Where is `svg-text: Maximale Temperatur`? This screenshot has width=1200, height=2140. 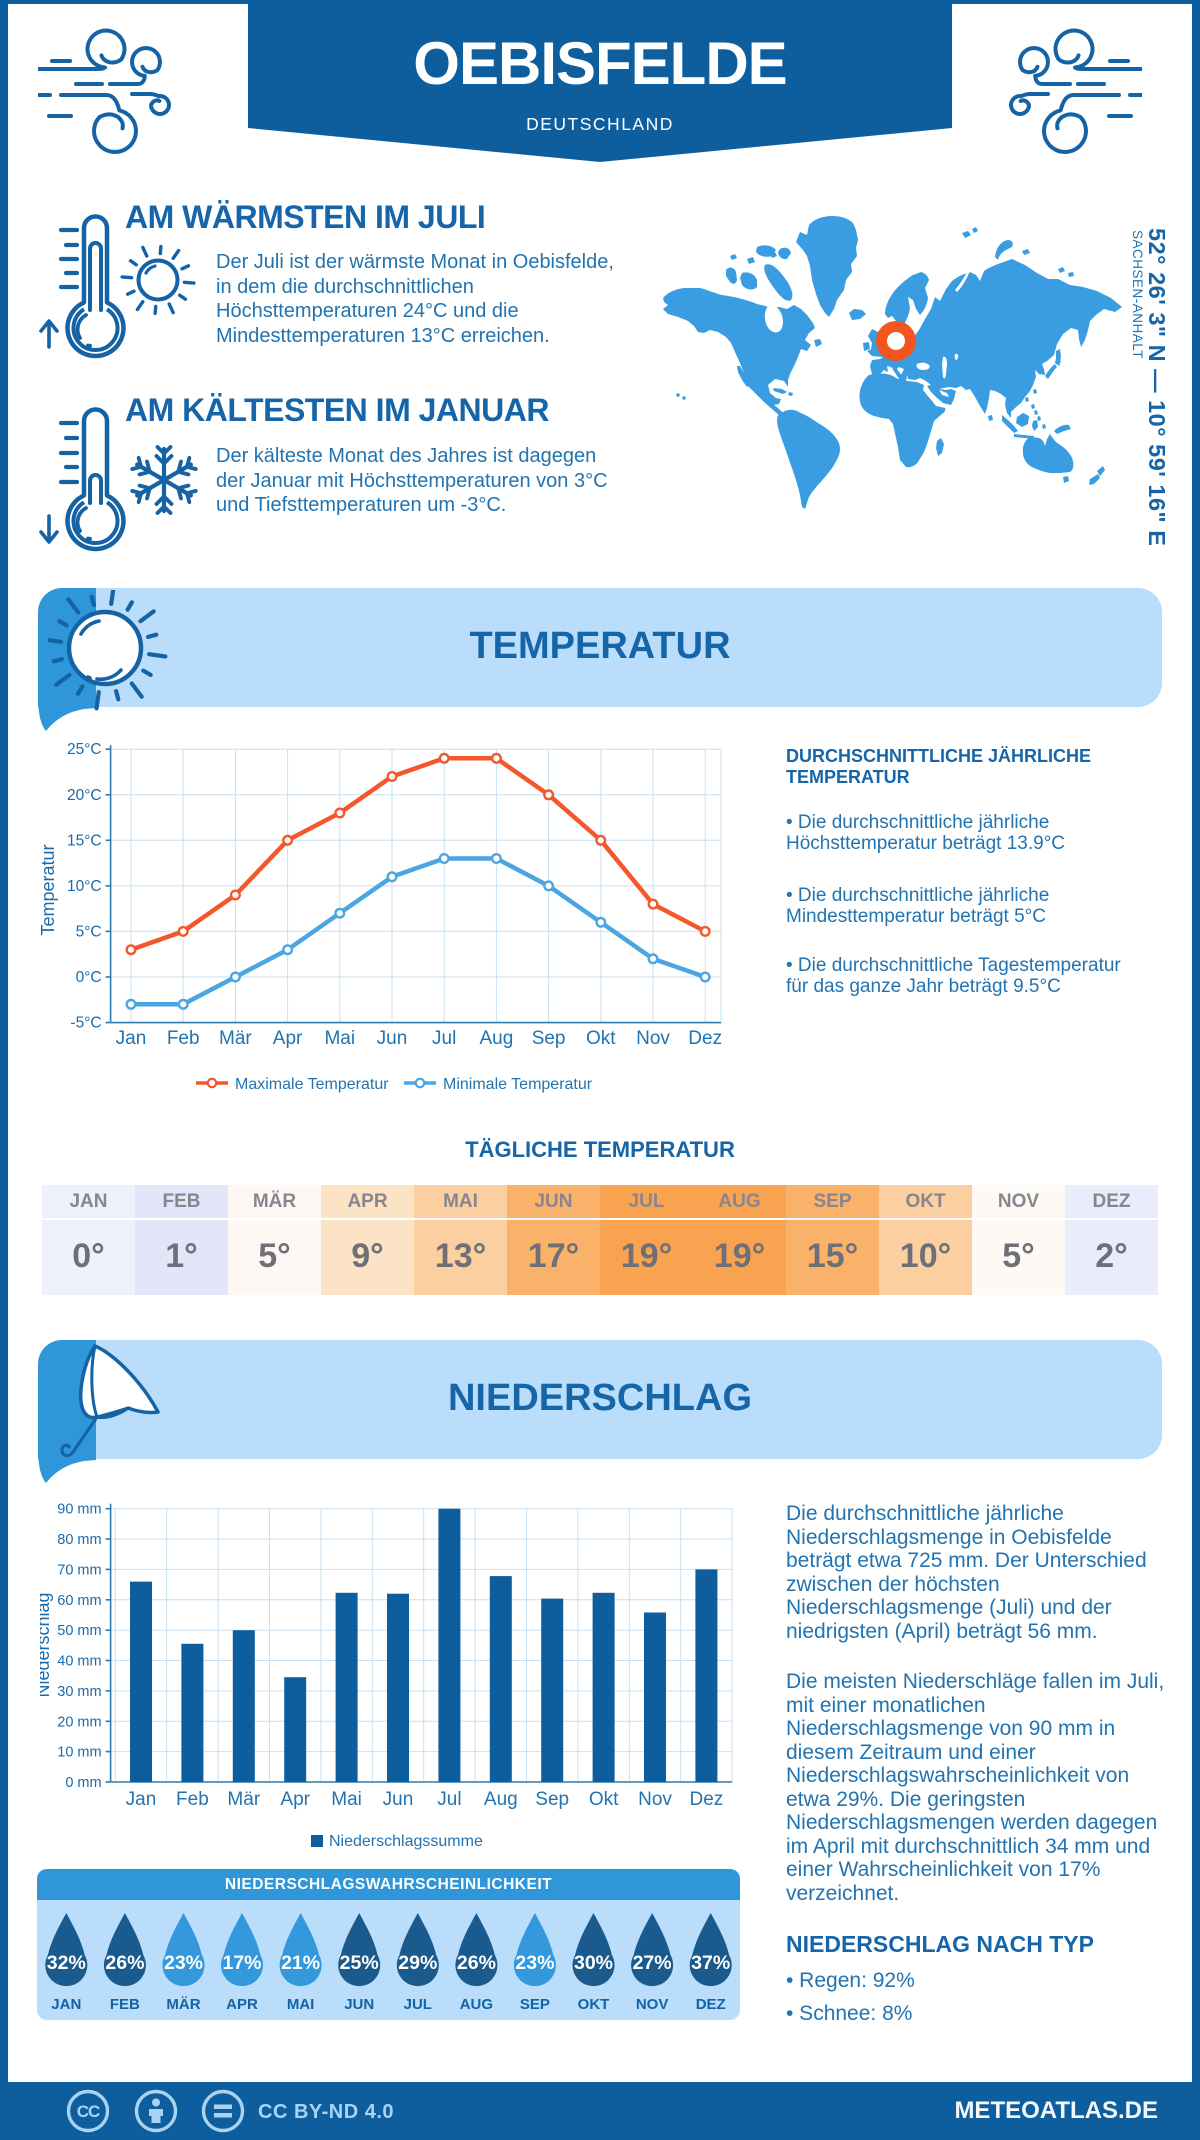 svg-text: Maximale Temperatur is located at coordinates (312, 1084).